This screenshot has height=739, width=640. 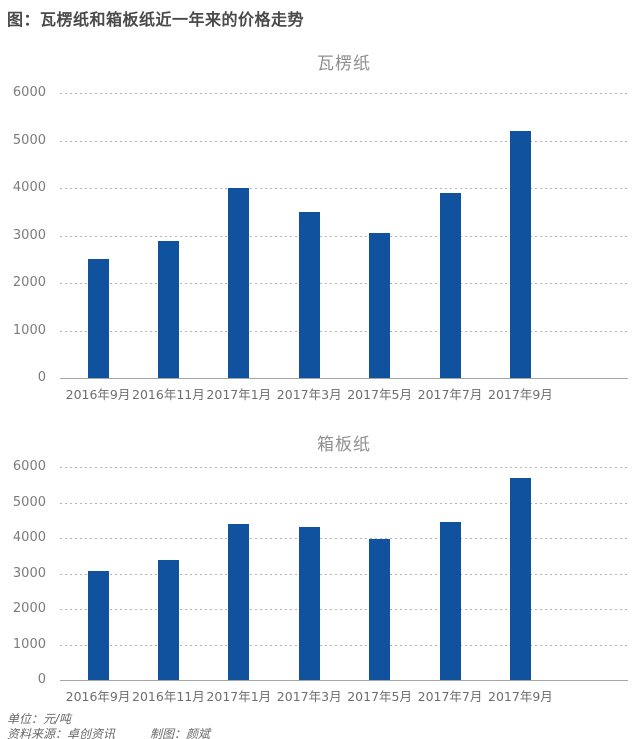 I want to click on chart-title-containerboard: 箱板纸, so click(x=344, y=445).